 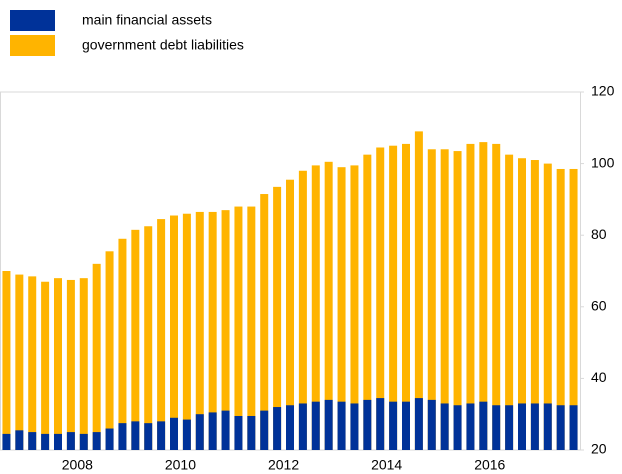 What do you see at coordinates (603, 162) in the screenshot?
I see `y-tick-label: 100` at bounding box center [603, 162].